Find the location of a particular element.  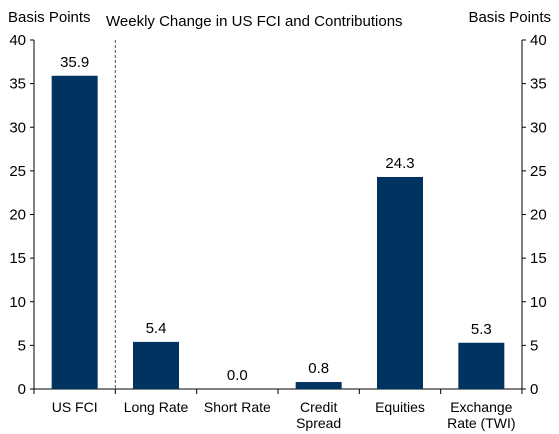

left-y-tick-label: 35 is located at coordinates (17, 84).